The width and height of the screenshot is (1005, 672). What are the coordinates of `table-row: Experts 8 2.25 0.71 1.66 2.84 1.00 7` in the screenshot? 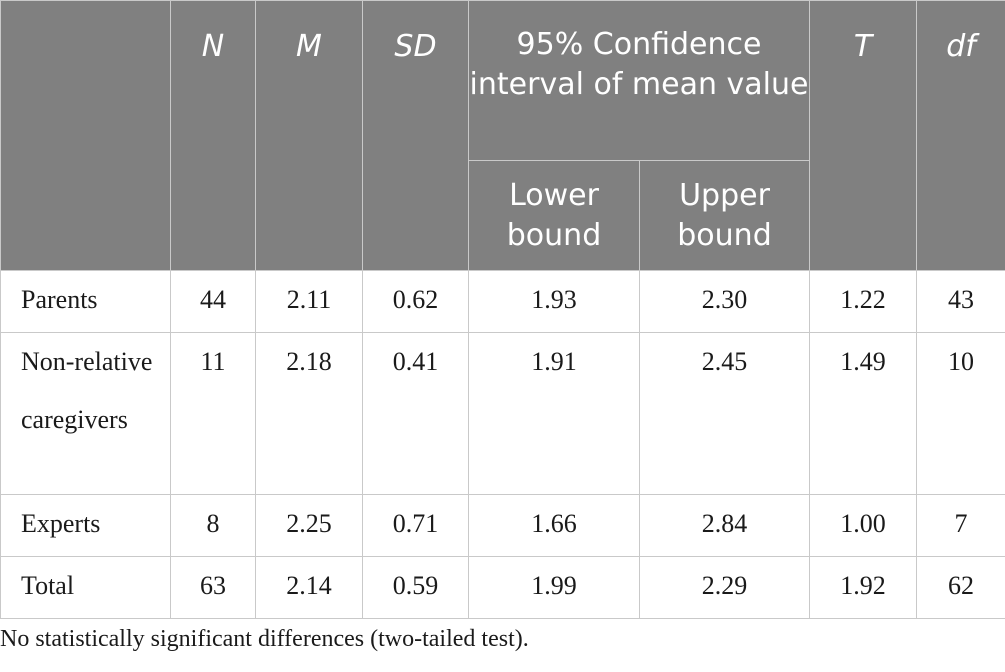 It's located at (502, 525).